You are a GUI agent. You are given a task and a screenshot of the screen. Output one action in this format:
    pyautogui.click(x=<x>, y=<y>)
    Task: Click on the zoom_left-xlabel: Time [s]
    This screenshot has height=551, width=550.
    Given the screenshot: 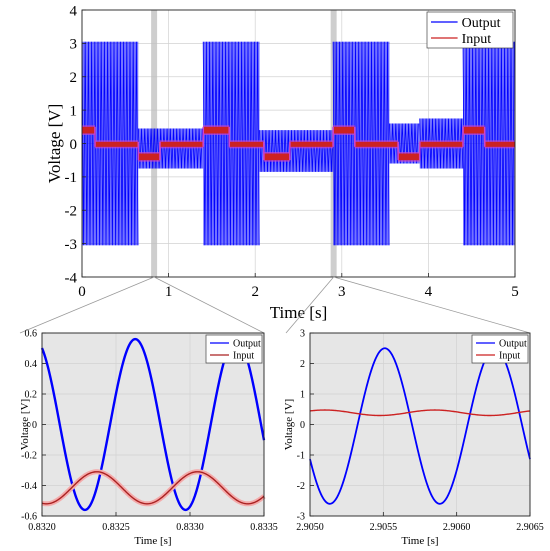 What is the action you would take?
    pyautogui.click(x=152, y=541)
    